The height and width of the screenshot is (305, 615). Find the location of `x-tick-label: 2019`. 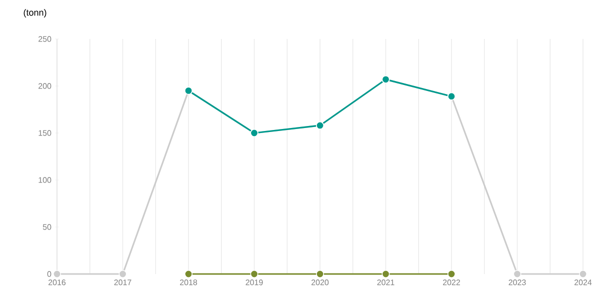

x-tick-label: 2019 is located at coordinates (254, 283).